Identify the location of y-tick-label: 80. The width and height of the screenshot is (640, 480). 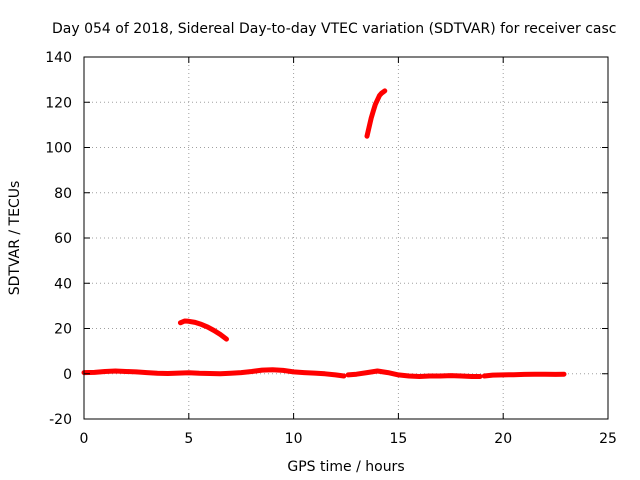
(63, 194).